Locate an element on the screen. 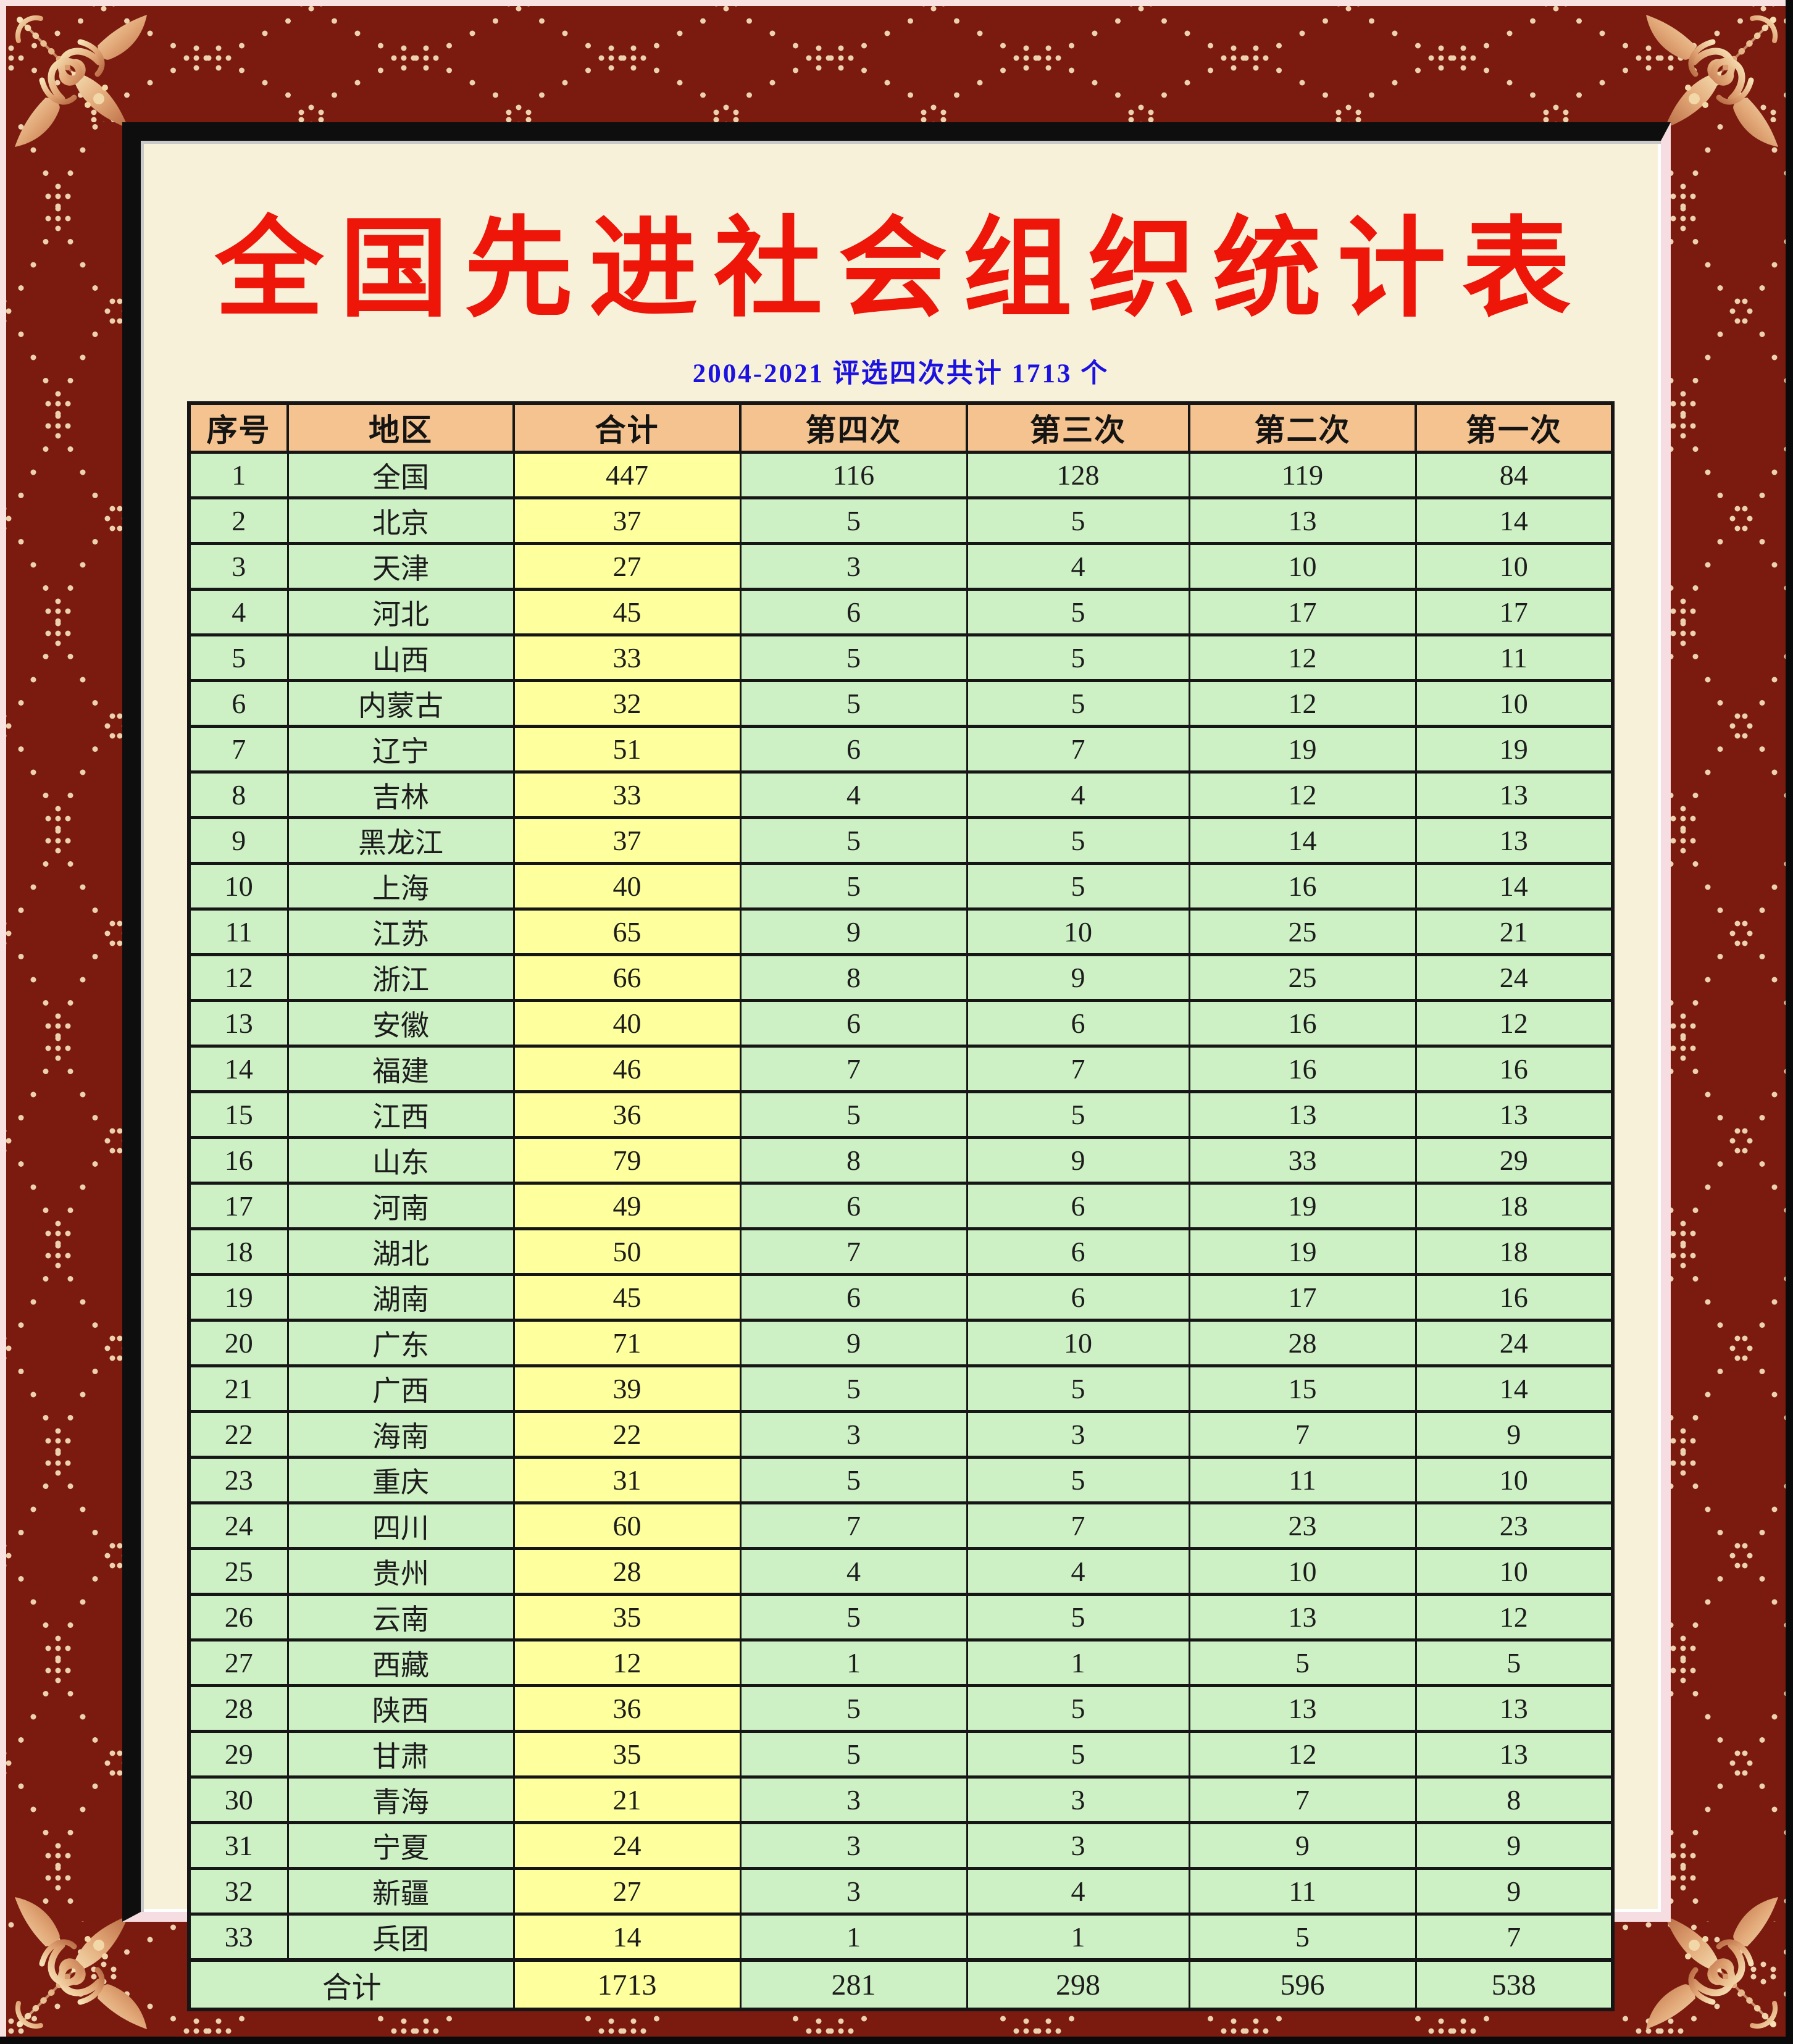 Image resolution: width=1793 pixels, height=2044 pixels. table-row: 32 新疆 27 3 4 11 9 is located at coordinates (901, 1890).